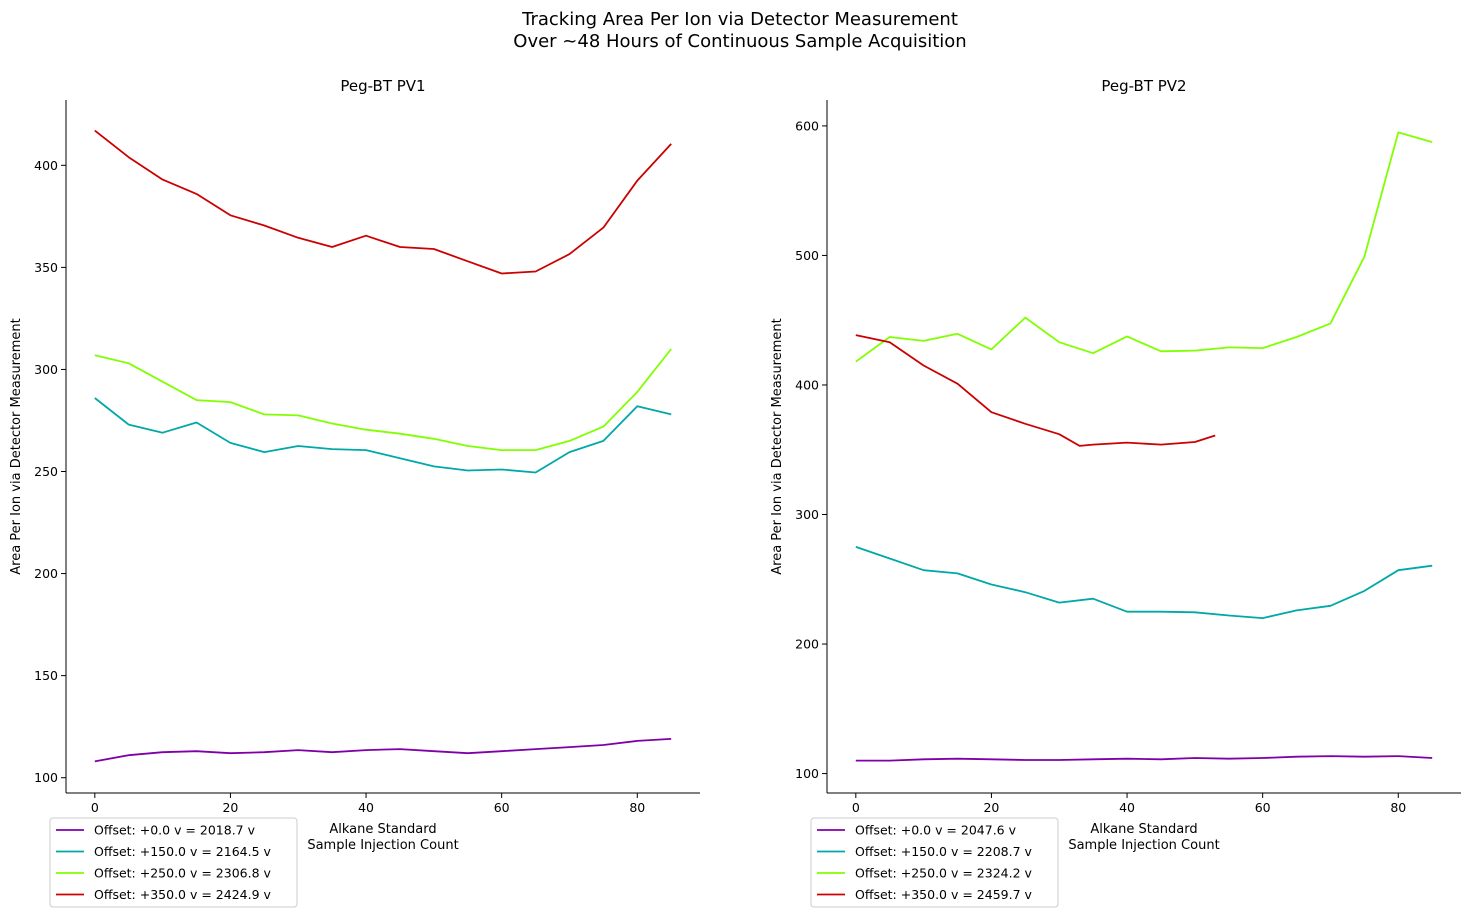 This screenshot has width=1474, height=920. I want to click on y-tick-label: 250, so click(46, 471).